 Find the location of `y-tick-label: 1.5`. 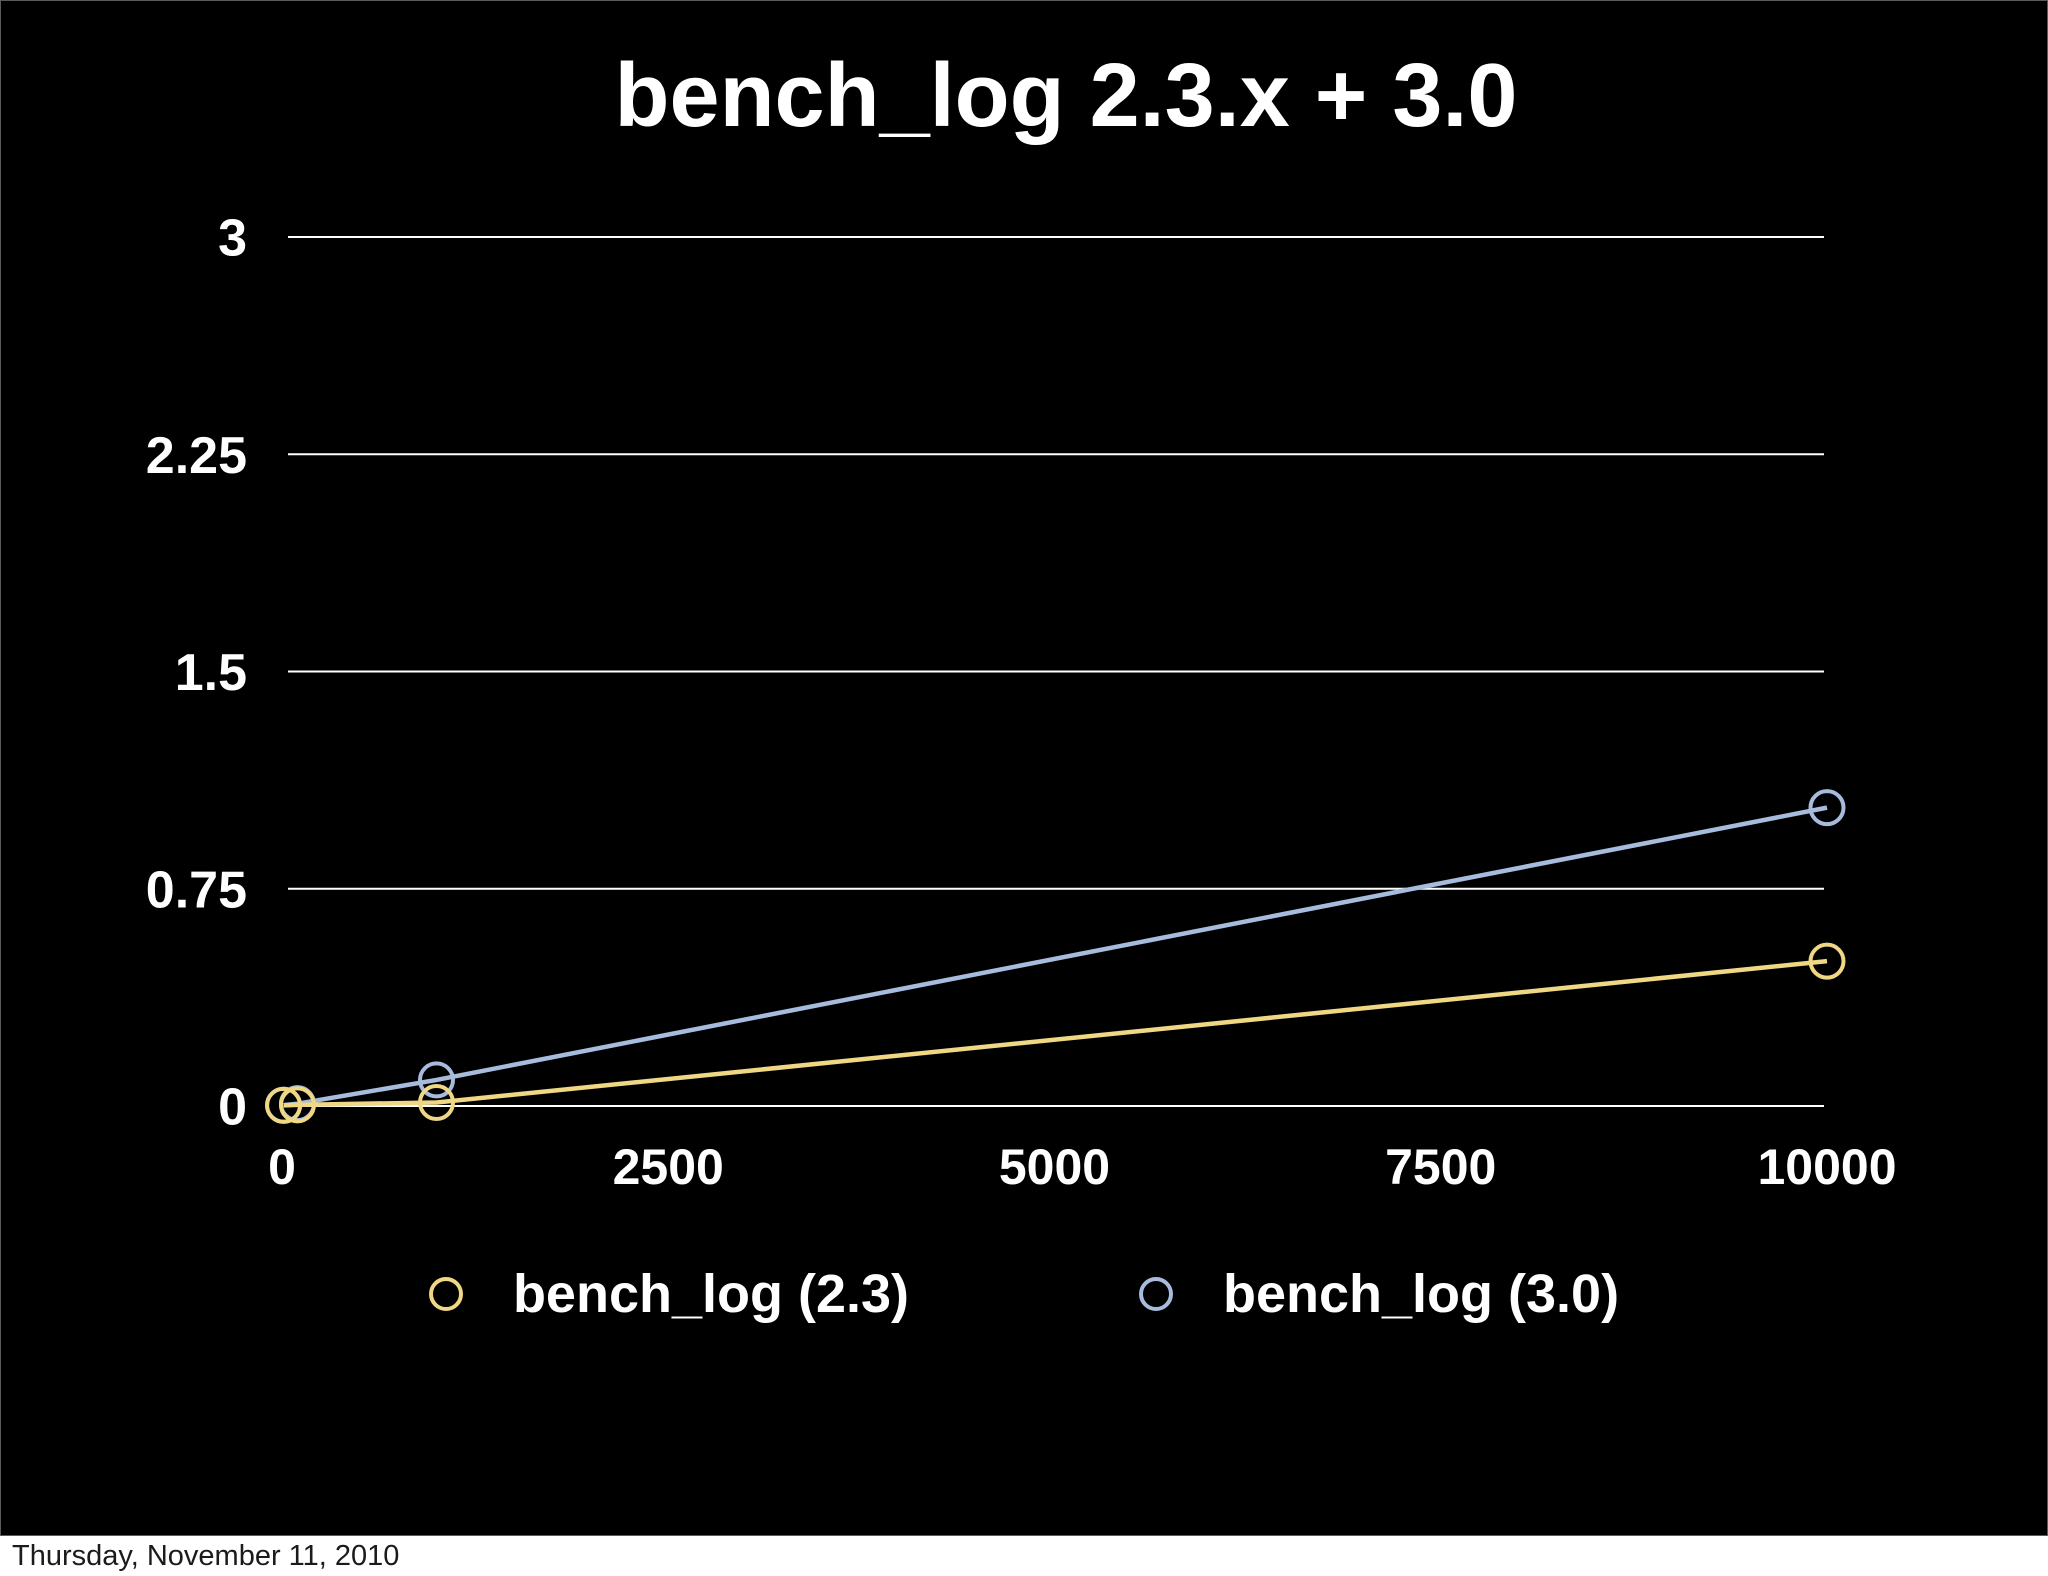

y-tick-label: 1.5 is located at coordinates (211, 673).